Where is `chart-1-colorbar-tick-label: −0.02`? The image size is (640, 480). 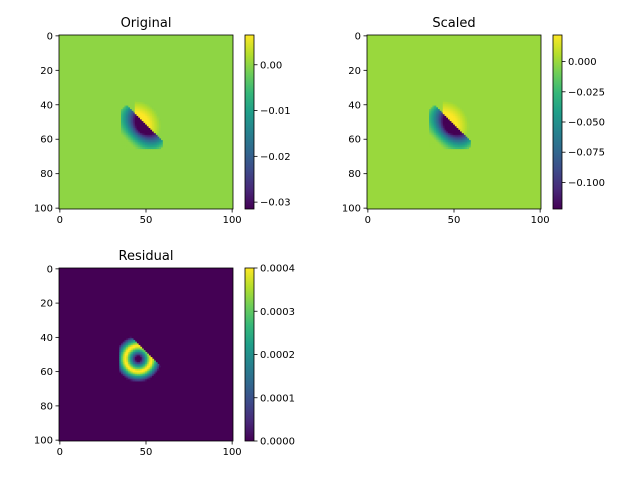
chart-1-colorbar-tick-label: −0.02 is located at coordinates (275, 157).